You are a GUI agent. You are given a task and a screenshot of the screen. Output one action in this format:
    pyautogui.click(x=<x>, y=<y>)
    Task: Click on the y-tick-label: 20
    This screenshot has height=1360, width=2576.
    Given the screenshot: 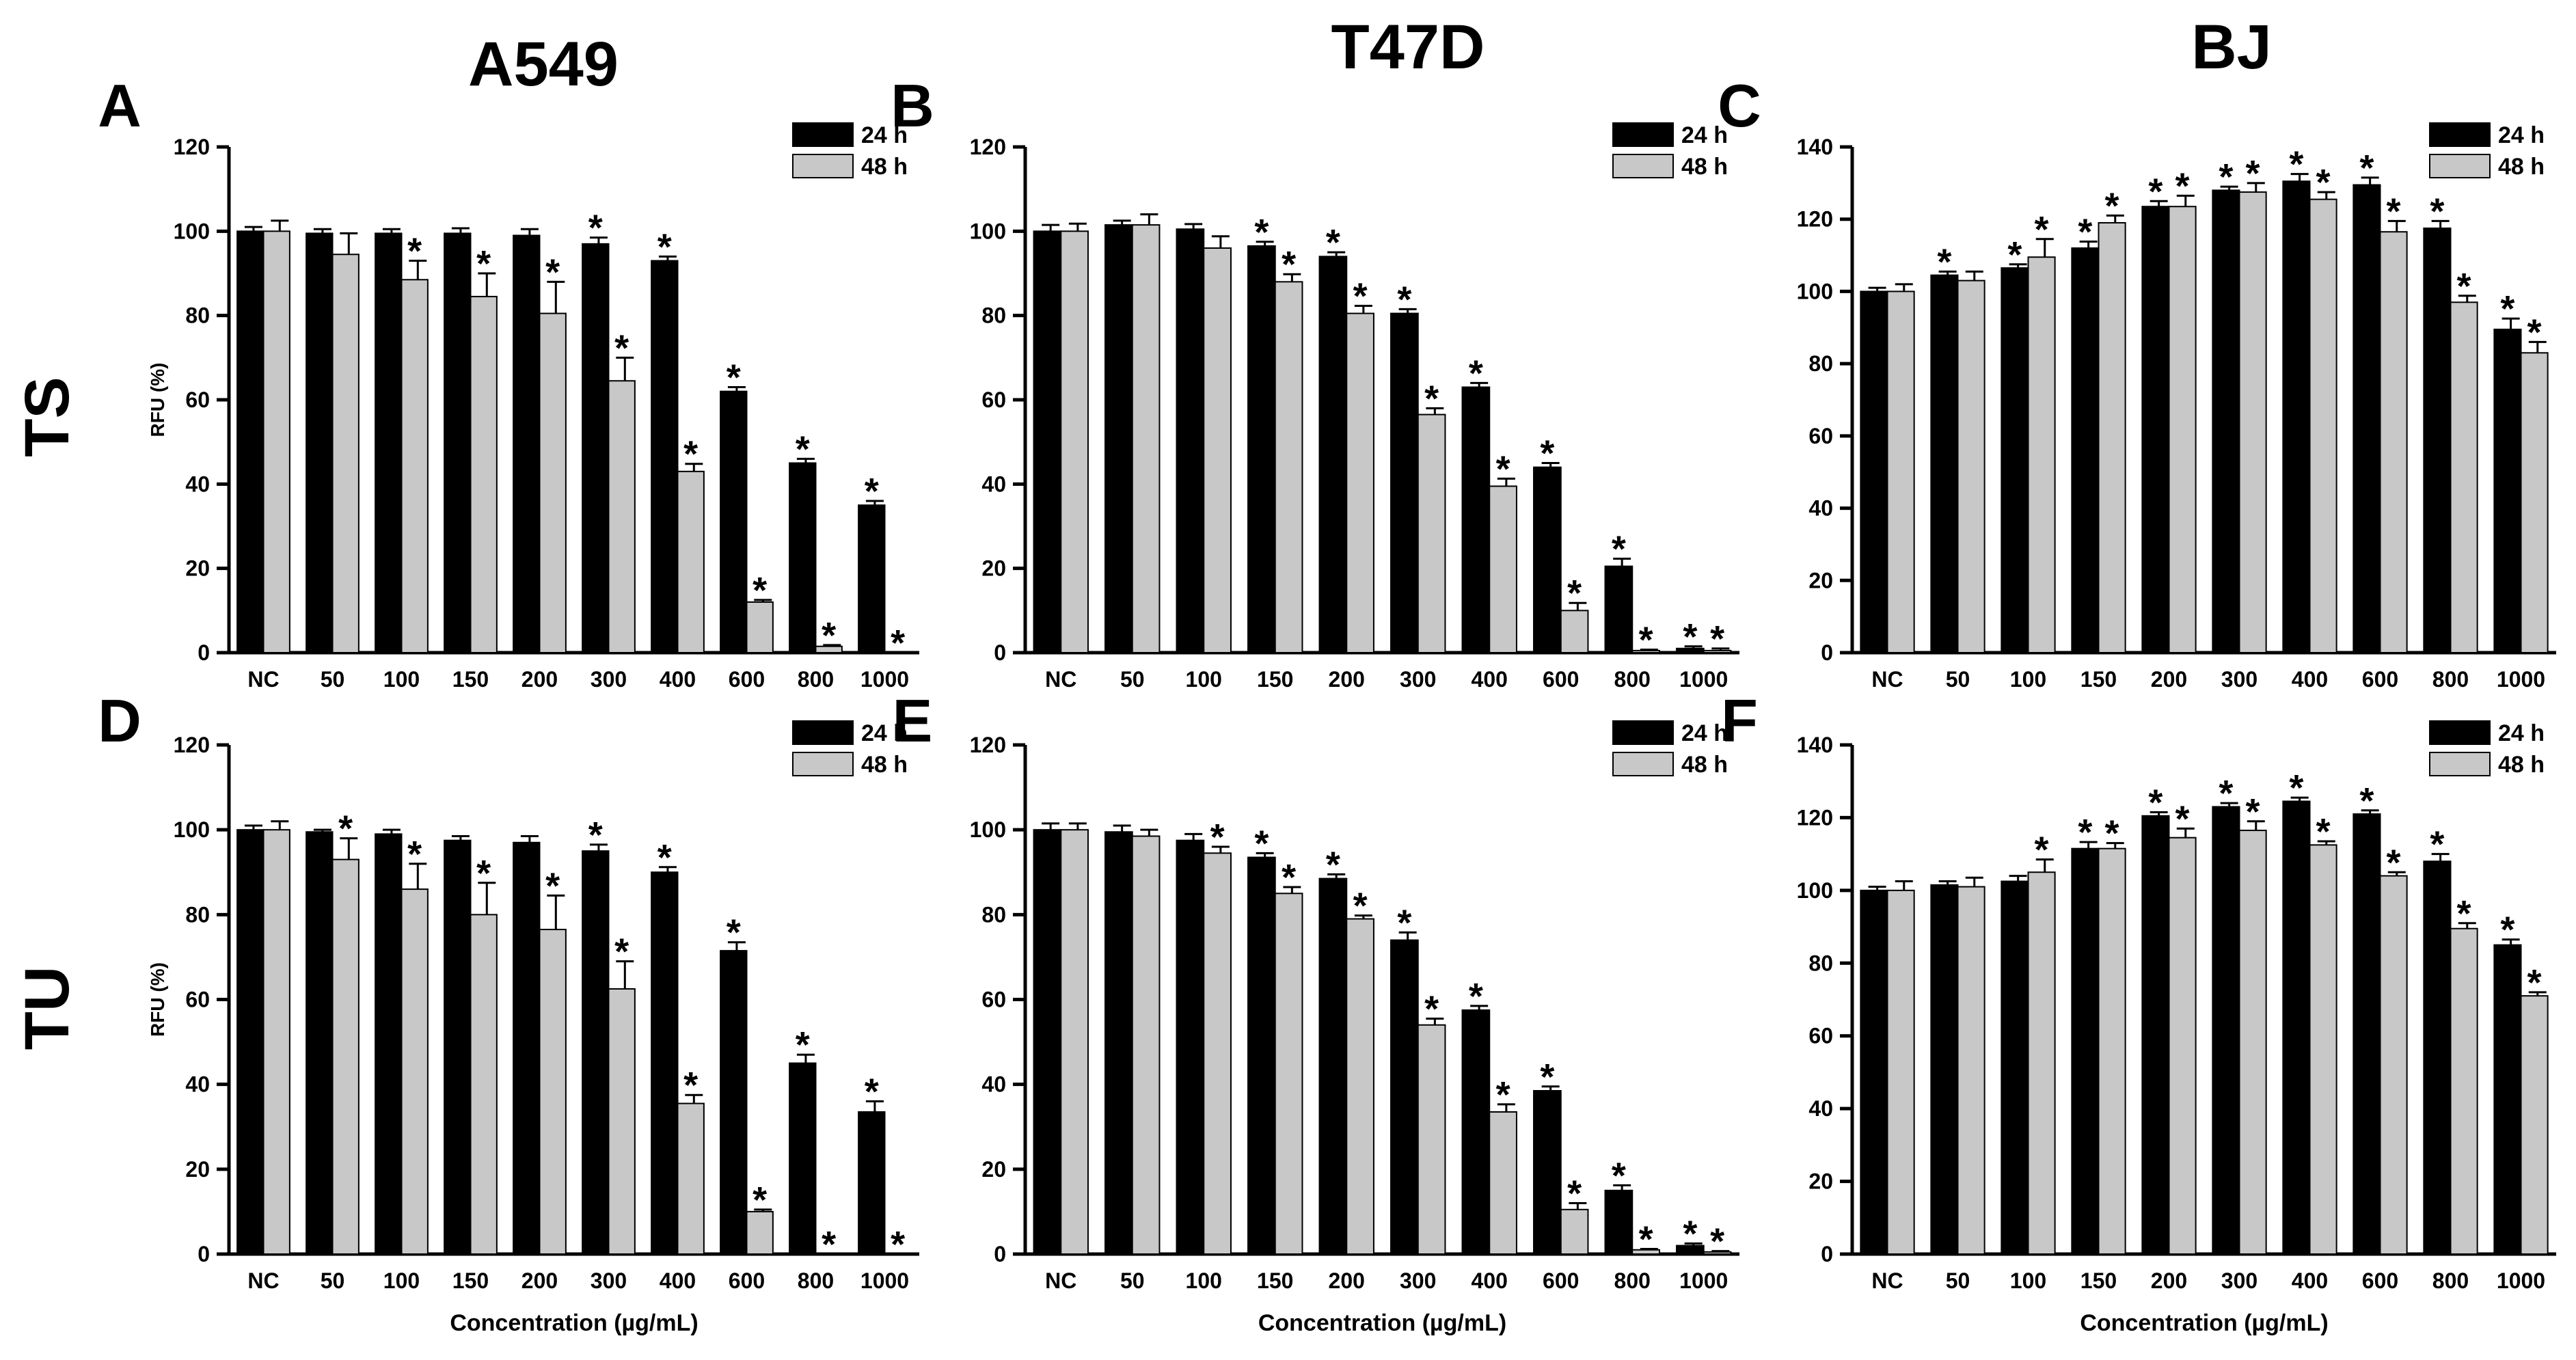 What is the action you would take?
    pyautogui.click(x=1821, y=580)
    